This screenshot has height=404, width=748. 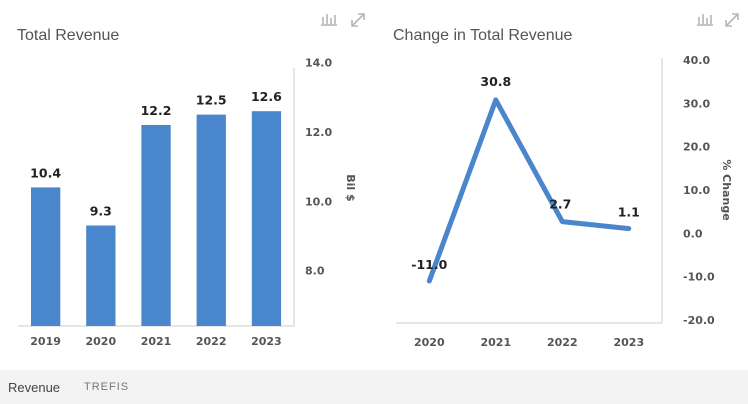 I want to click on revenue-change-label-2020: -11.0, so click(x=429, y=264).